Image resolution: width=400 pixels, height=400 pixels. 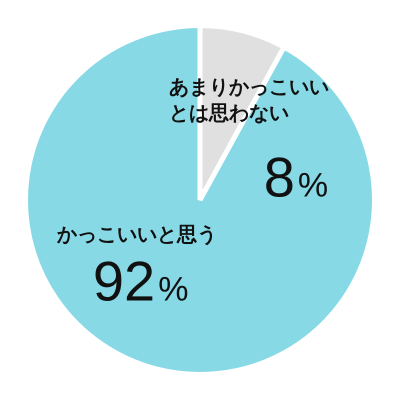 What do you see at coordinates (248, 99) in the screenshot?
I see `slice-label: あまりかっこいいとは思わない` at bounding box center [248, 99].